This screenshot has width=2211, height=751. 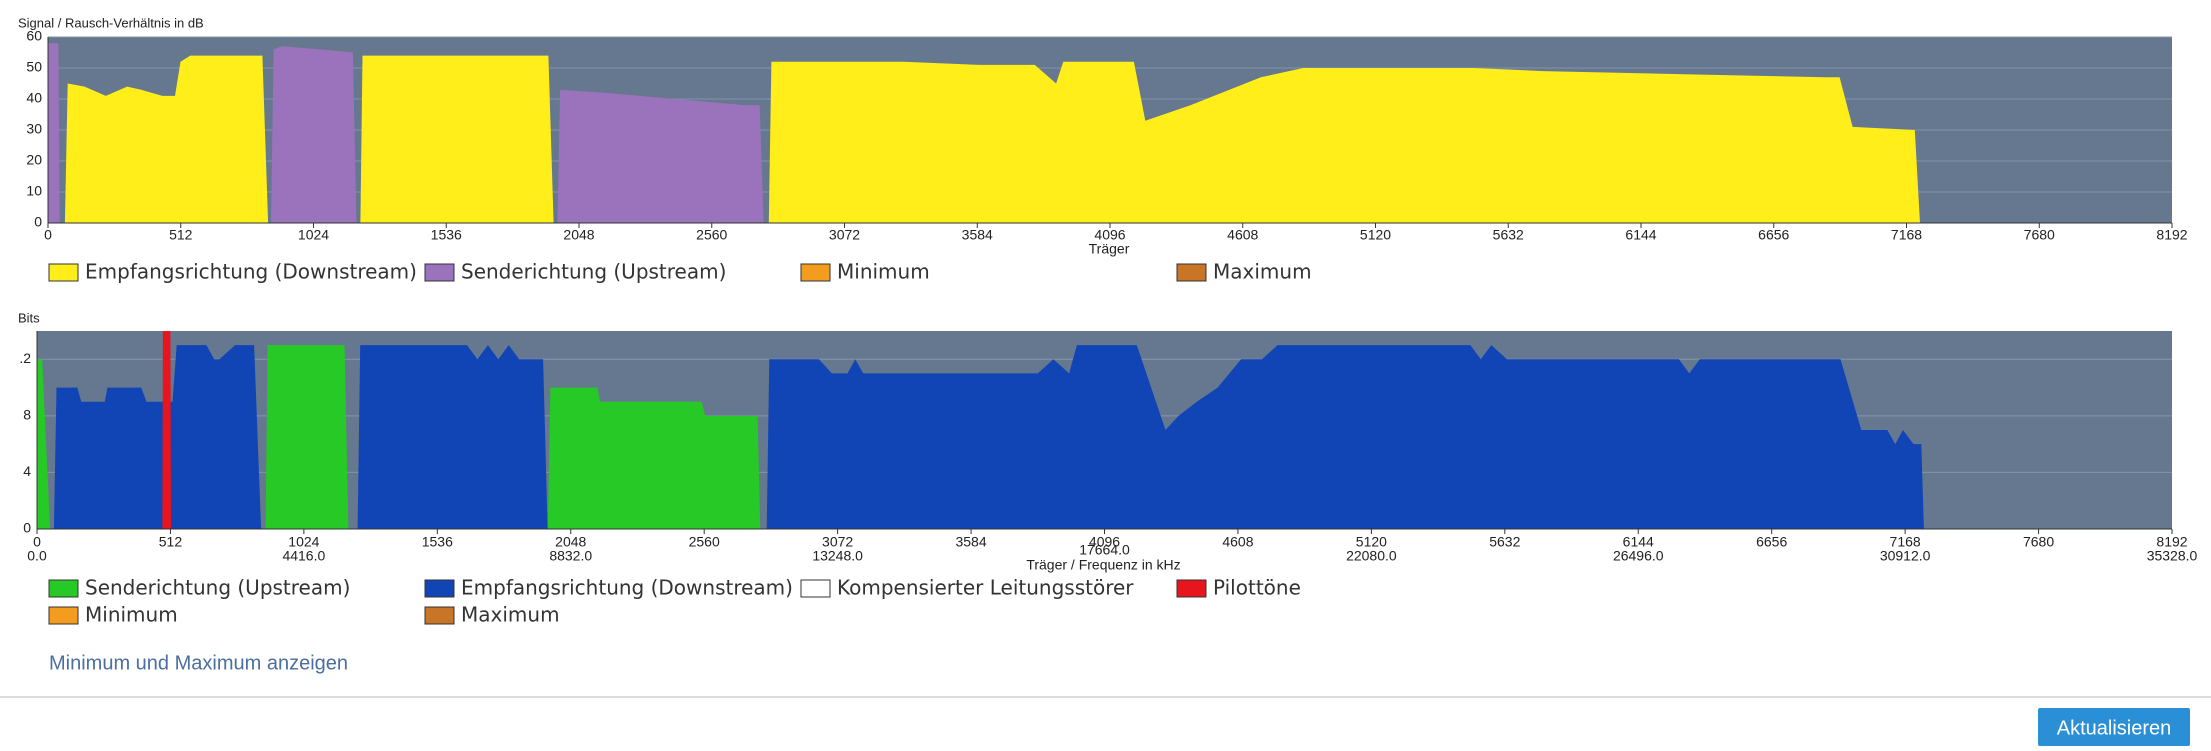 What do you see at coordinates (111, 22) in the screenshot?
I see `chart-title: Signal / Rausch-Verhältnis in dB` at bounding box center [111, 22].